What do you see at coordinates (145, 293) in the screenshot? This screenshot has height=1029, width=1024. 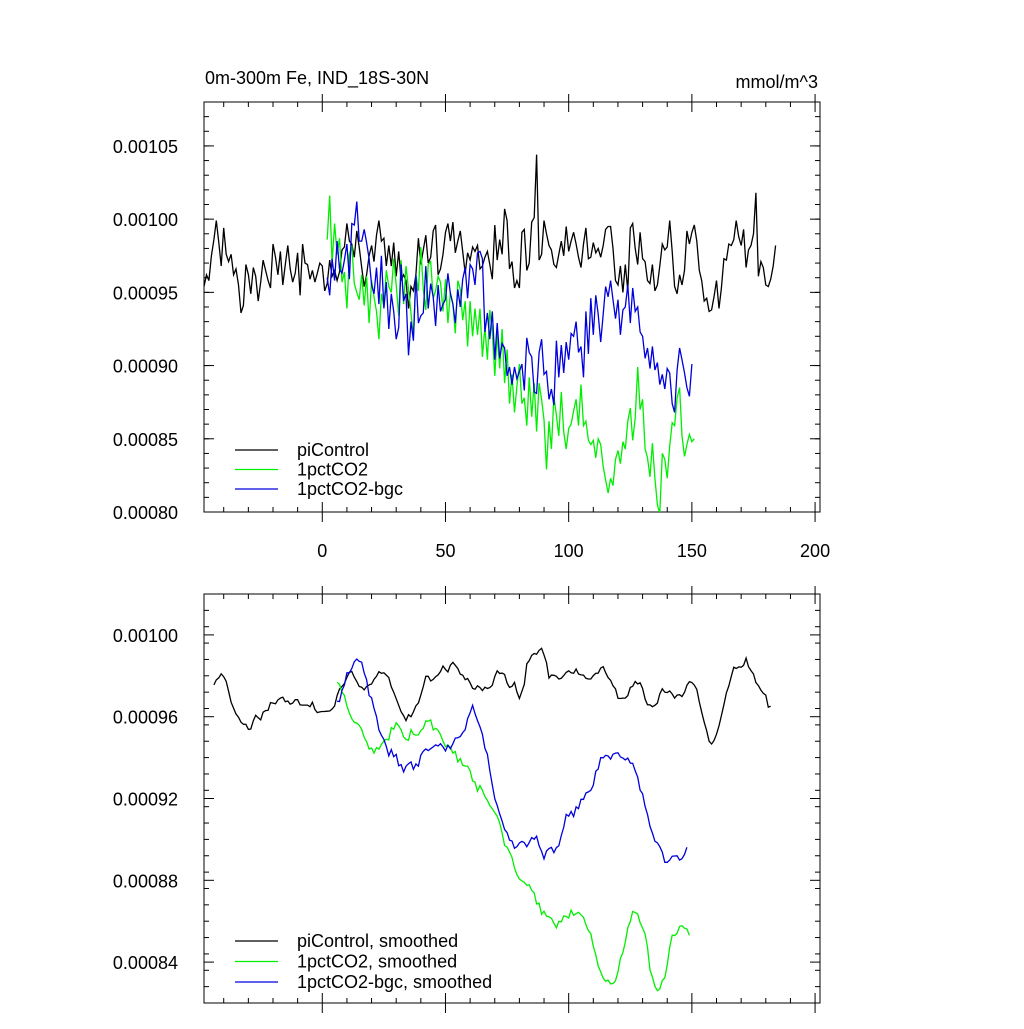 I see `y-tick-label: 0.00095` at bounding box center [145, 293].